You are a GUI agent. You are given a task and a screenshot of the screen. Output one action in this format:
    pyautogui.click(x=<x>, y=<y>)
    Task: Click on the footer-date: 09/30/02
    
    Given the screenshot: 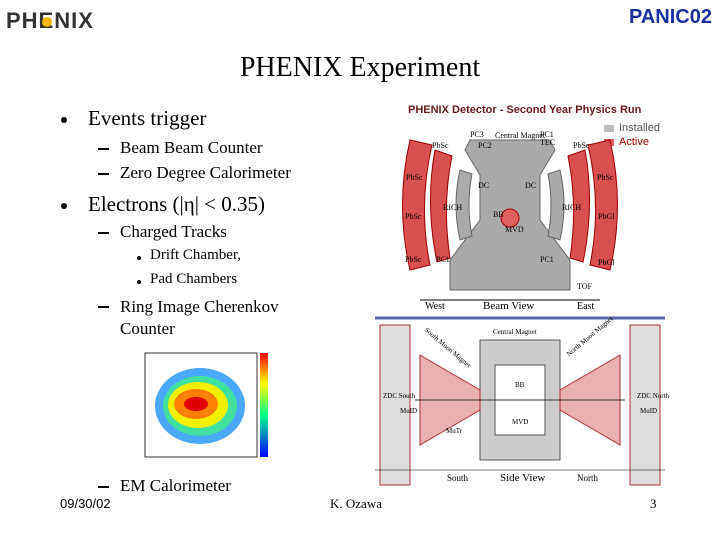 What is the action you would take?
    pyautogui.click(x=85, y=503)
    